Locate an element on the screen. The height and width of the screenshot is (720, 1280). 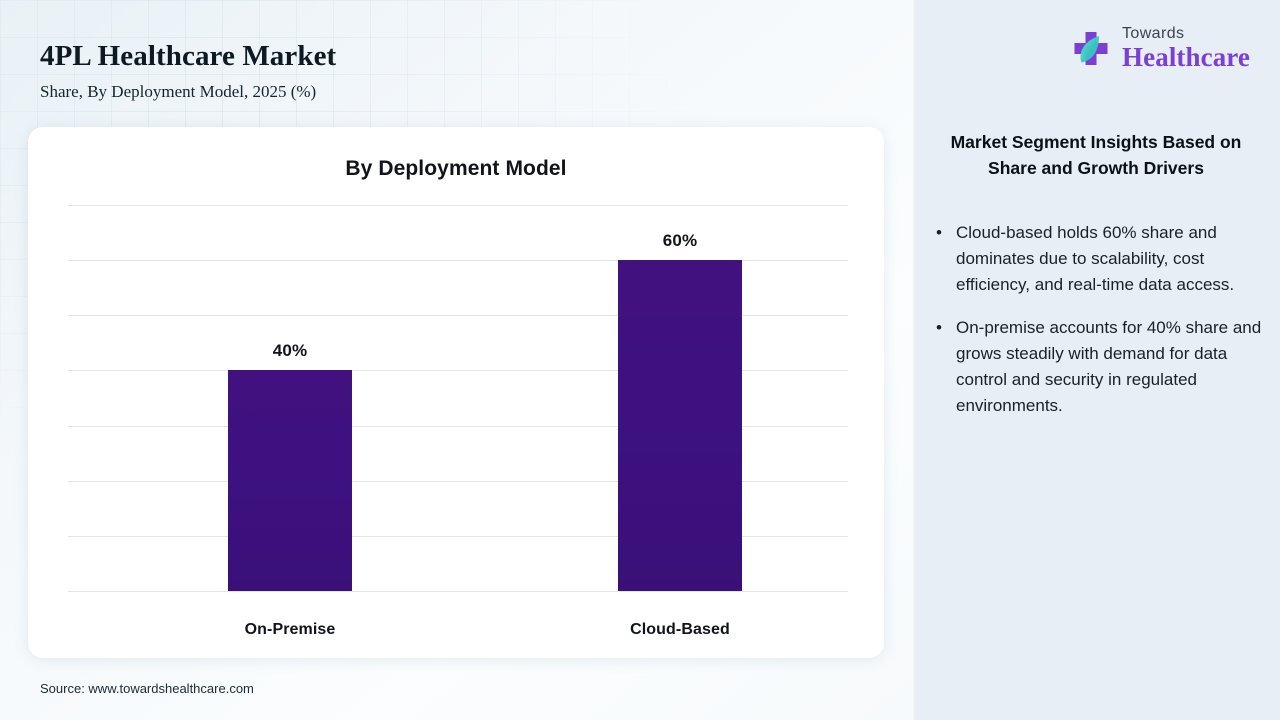
brand-logo: Towards Healthcare is located at coordinates (1159, 48).